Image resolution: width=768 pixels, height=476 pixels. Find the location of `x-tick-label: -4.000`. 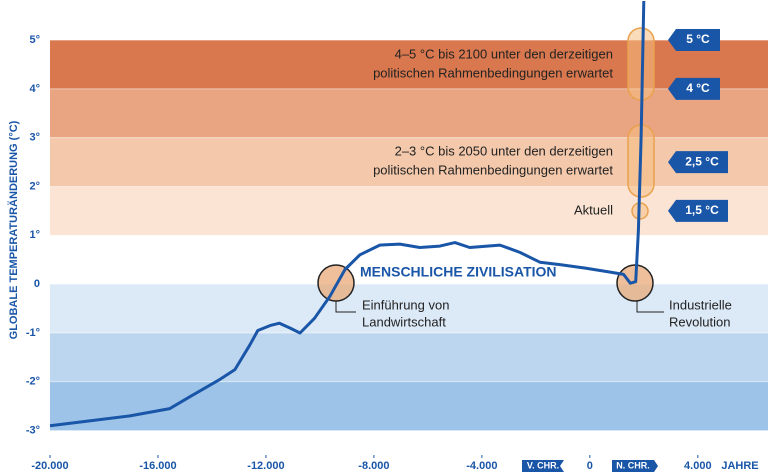

x-tick-label: -4.000 is located at coordinates (481, 466).